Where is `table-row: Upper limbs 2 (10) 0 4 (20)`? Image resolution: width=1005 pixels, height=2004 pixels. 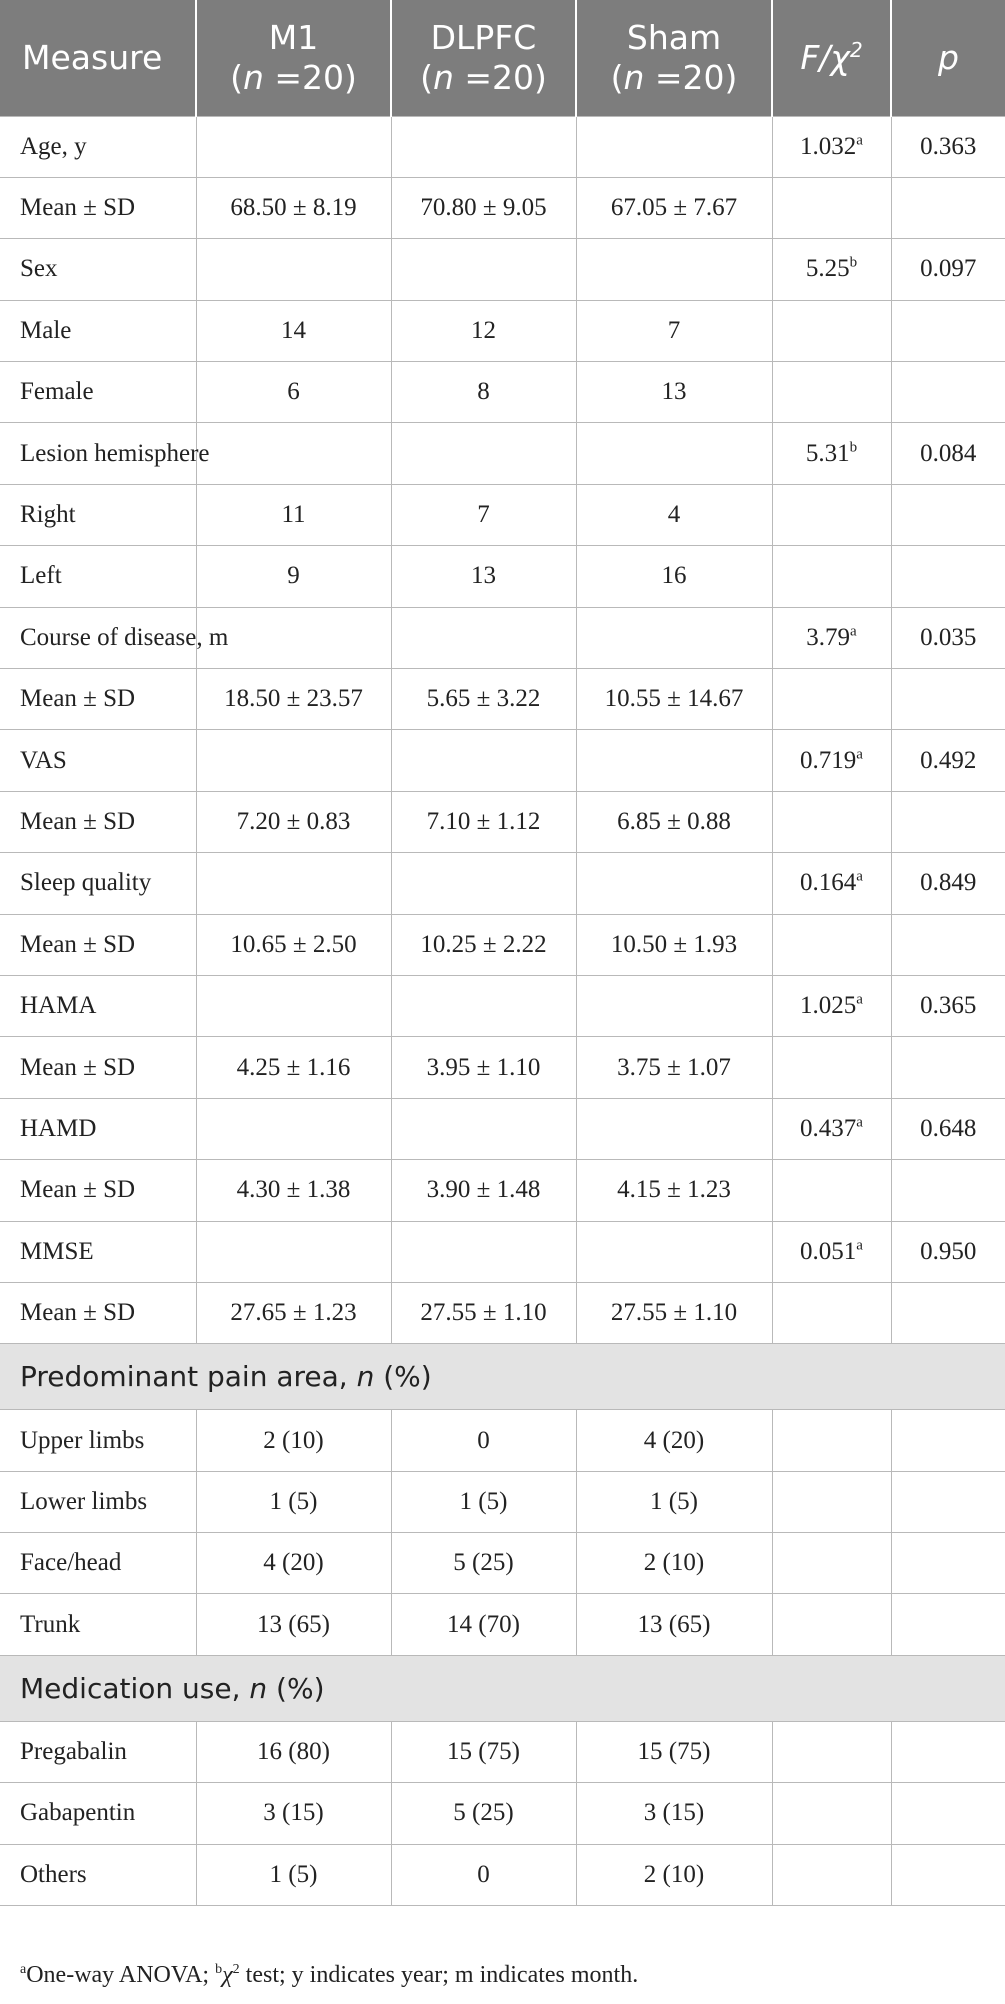 table-row: Upper limbs 2 (10) 0 4 (20) is located at coordinates (502, 1440).